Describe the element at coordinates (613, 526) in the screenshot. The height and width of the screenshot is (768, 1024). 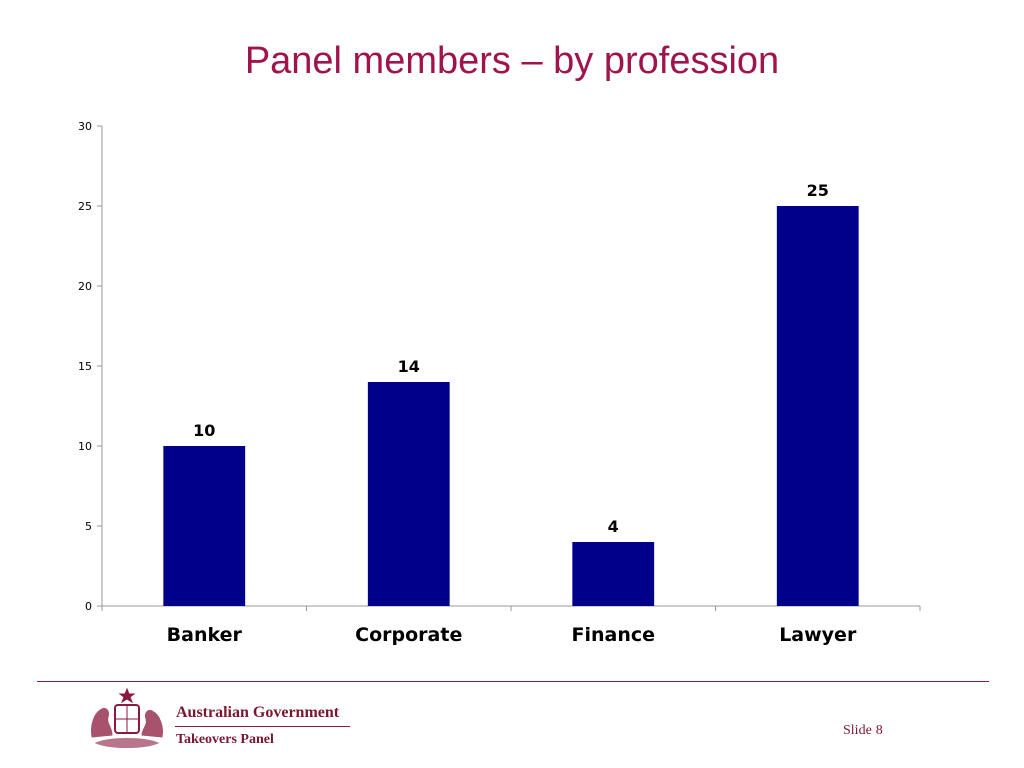
I see `data-label: 4` at that location.